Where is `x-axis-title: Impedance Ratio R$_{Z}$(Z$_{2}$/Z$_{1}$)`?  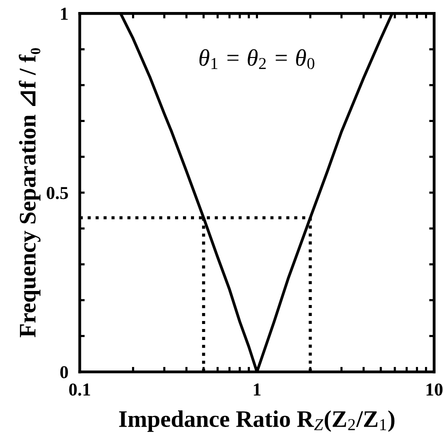 x-axis-title: Impedance Ratio R$_{Z}$(Z$_{2}$/Z$_{1}$) is located at coordinates (256, 421).